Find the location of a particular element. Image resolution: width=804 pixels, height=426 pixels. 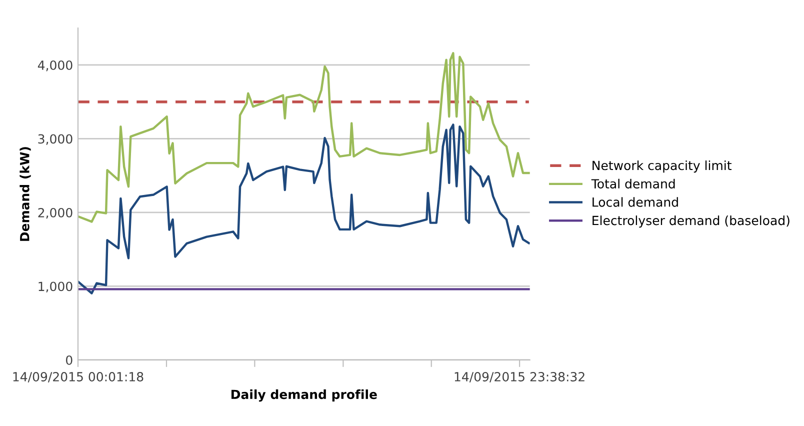

x-tick-label: 14/09/2015 00:01:18 is located at coordinates (78, 377).